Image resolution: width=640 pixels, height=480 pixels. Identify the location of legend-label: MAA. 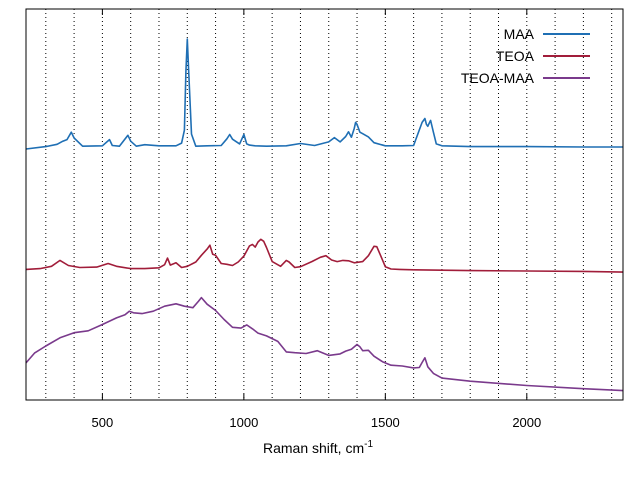
(519, 34).